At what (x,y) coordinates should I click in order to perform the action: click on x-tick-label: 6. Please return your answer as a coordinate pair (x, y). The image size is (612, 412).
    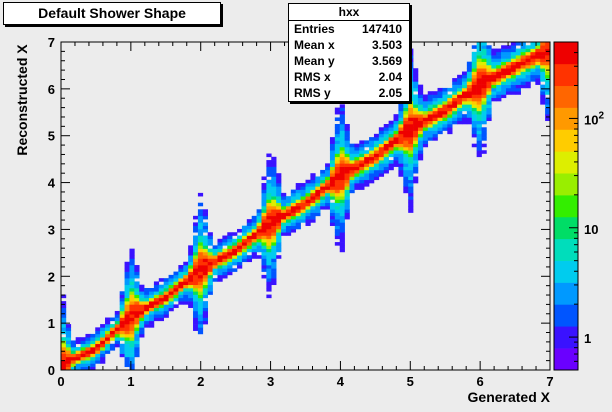
    Looking at the image, I should click on (480, 381).